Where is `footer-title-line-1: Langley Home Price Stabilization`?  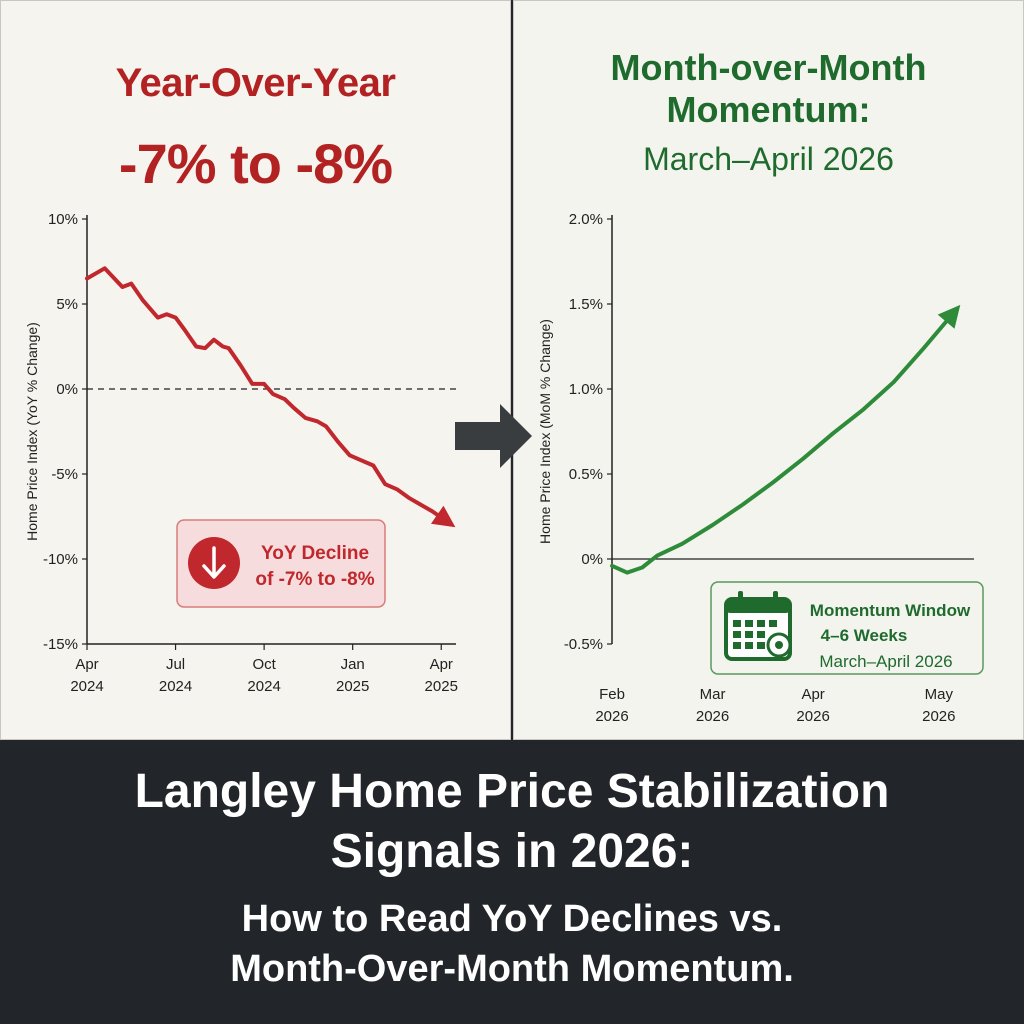
footer-title-line-1: Langley Home Price Stabilization is located at coordinates (512, 791).